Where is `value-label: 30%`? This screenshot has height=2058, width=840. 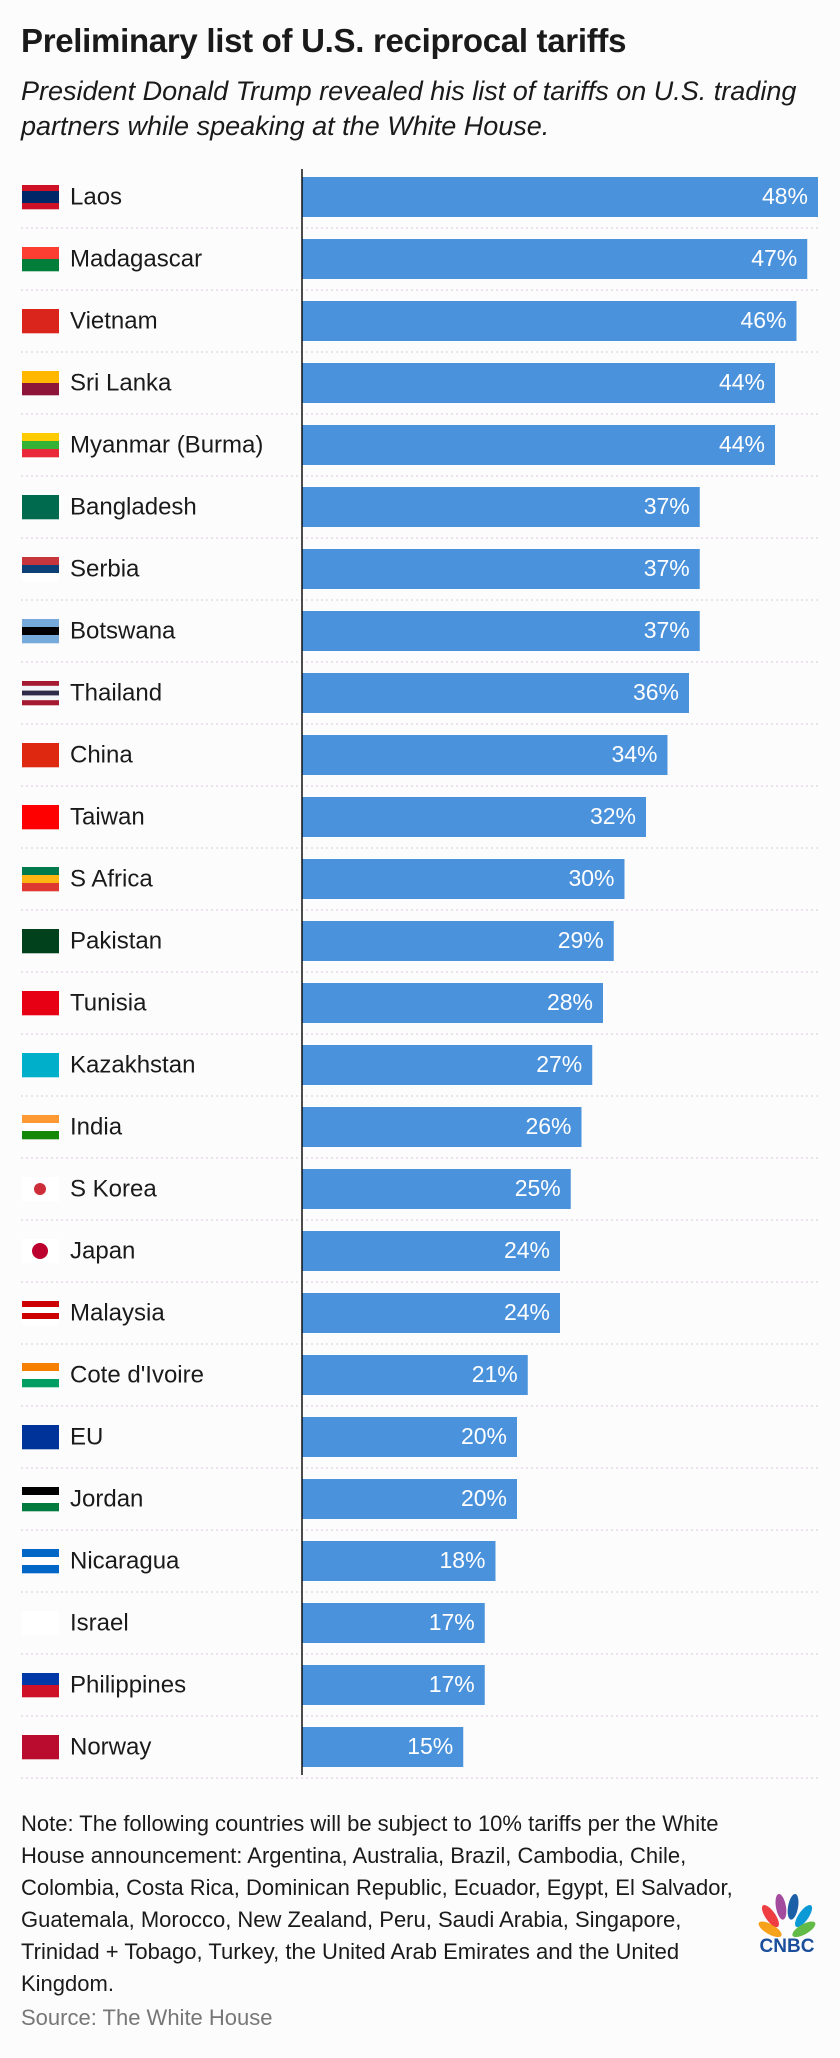 value-label: 30% is located at coordinates (591, 878).